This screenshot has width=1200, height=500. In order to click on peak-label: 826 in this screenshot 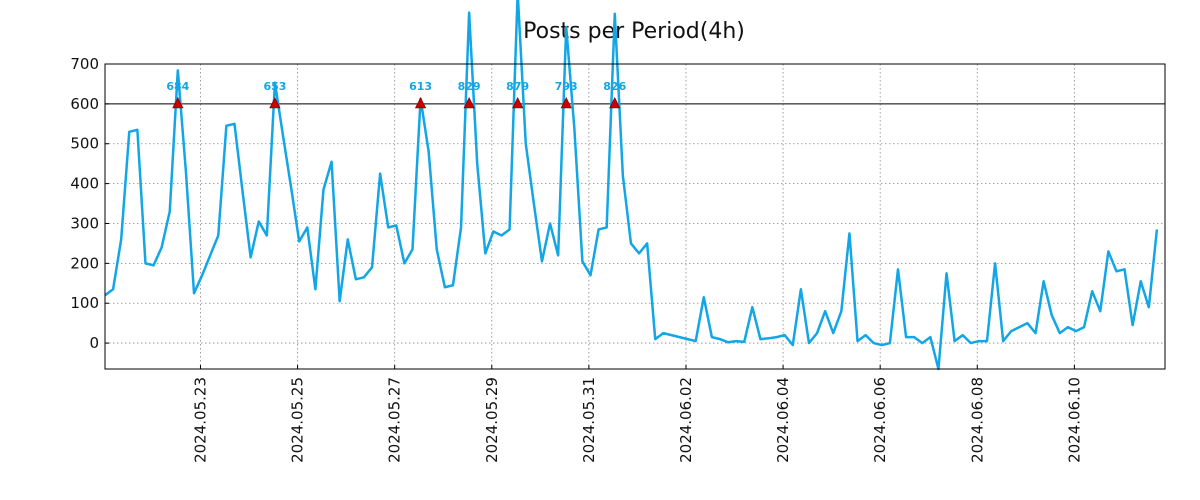, I will do `click(614, 86)`.